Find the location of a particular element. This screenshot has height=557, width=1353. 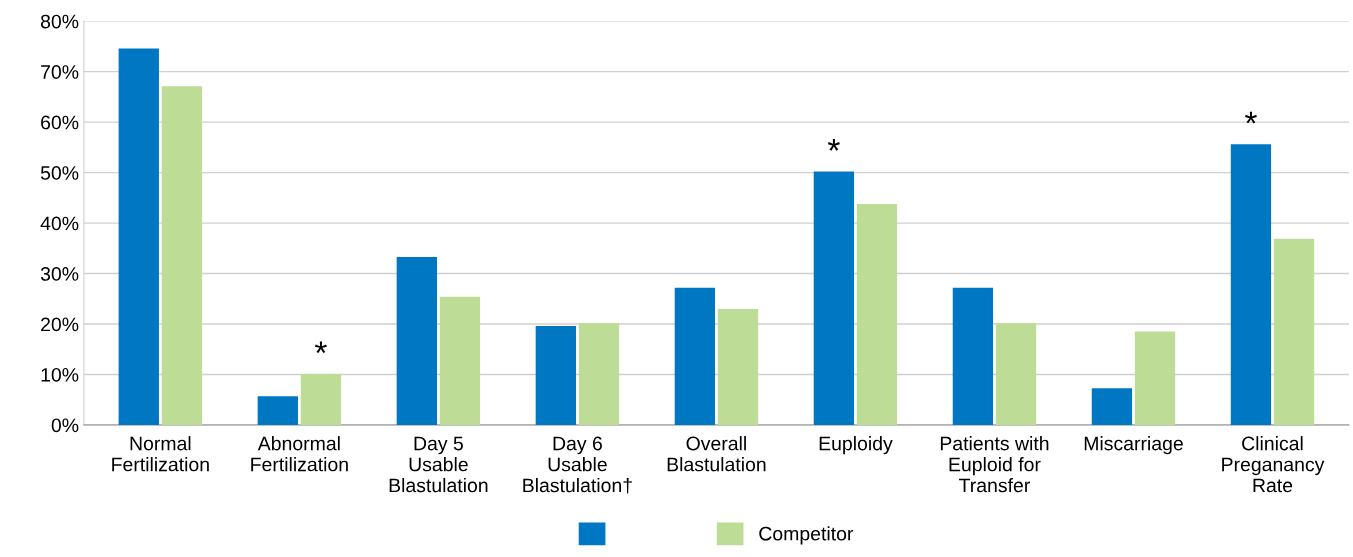

y-tick-label: 10% is located at coordinates (60, 374).